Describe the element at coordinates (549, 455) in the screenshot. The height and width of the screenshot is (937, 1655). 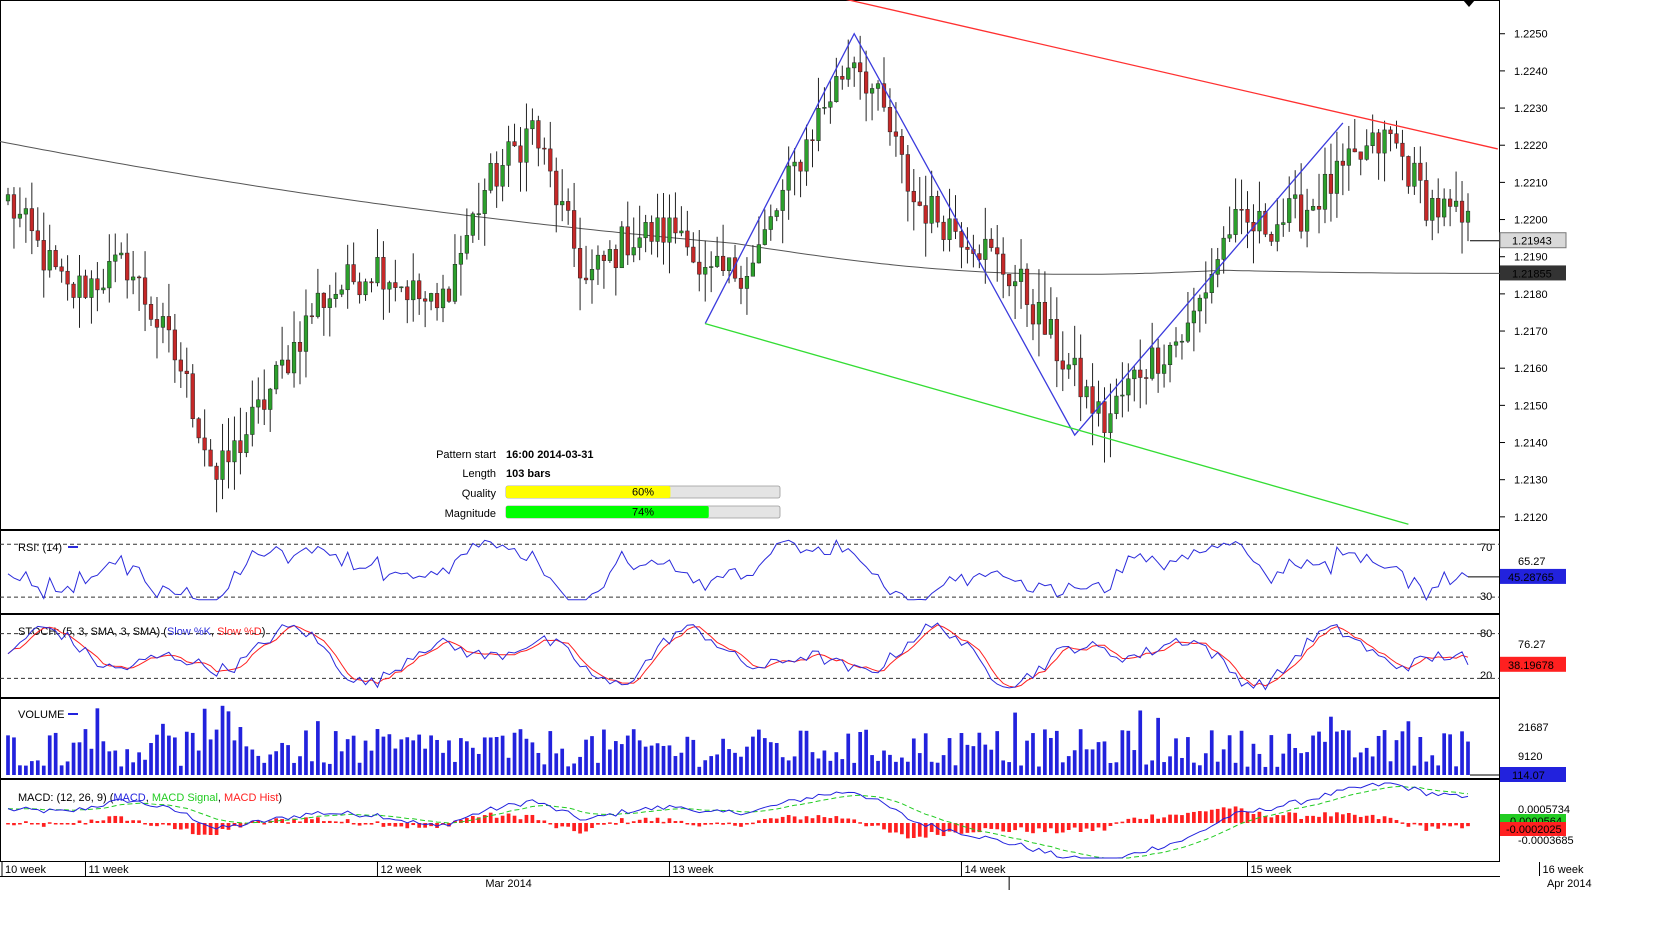
I see `pattern-start-value: 16:00 2014-03-31` at that location.